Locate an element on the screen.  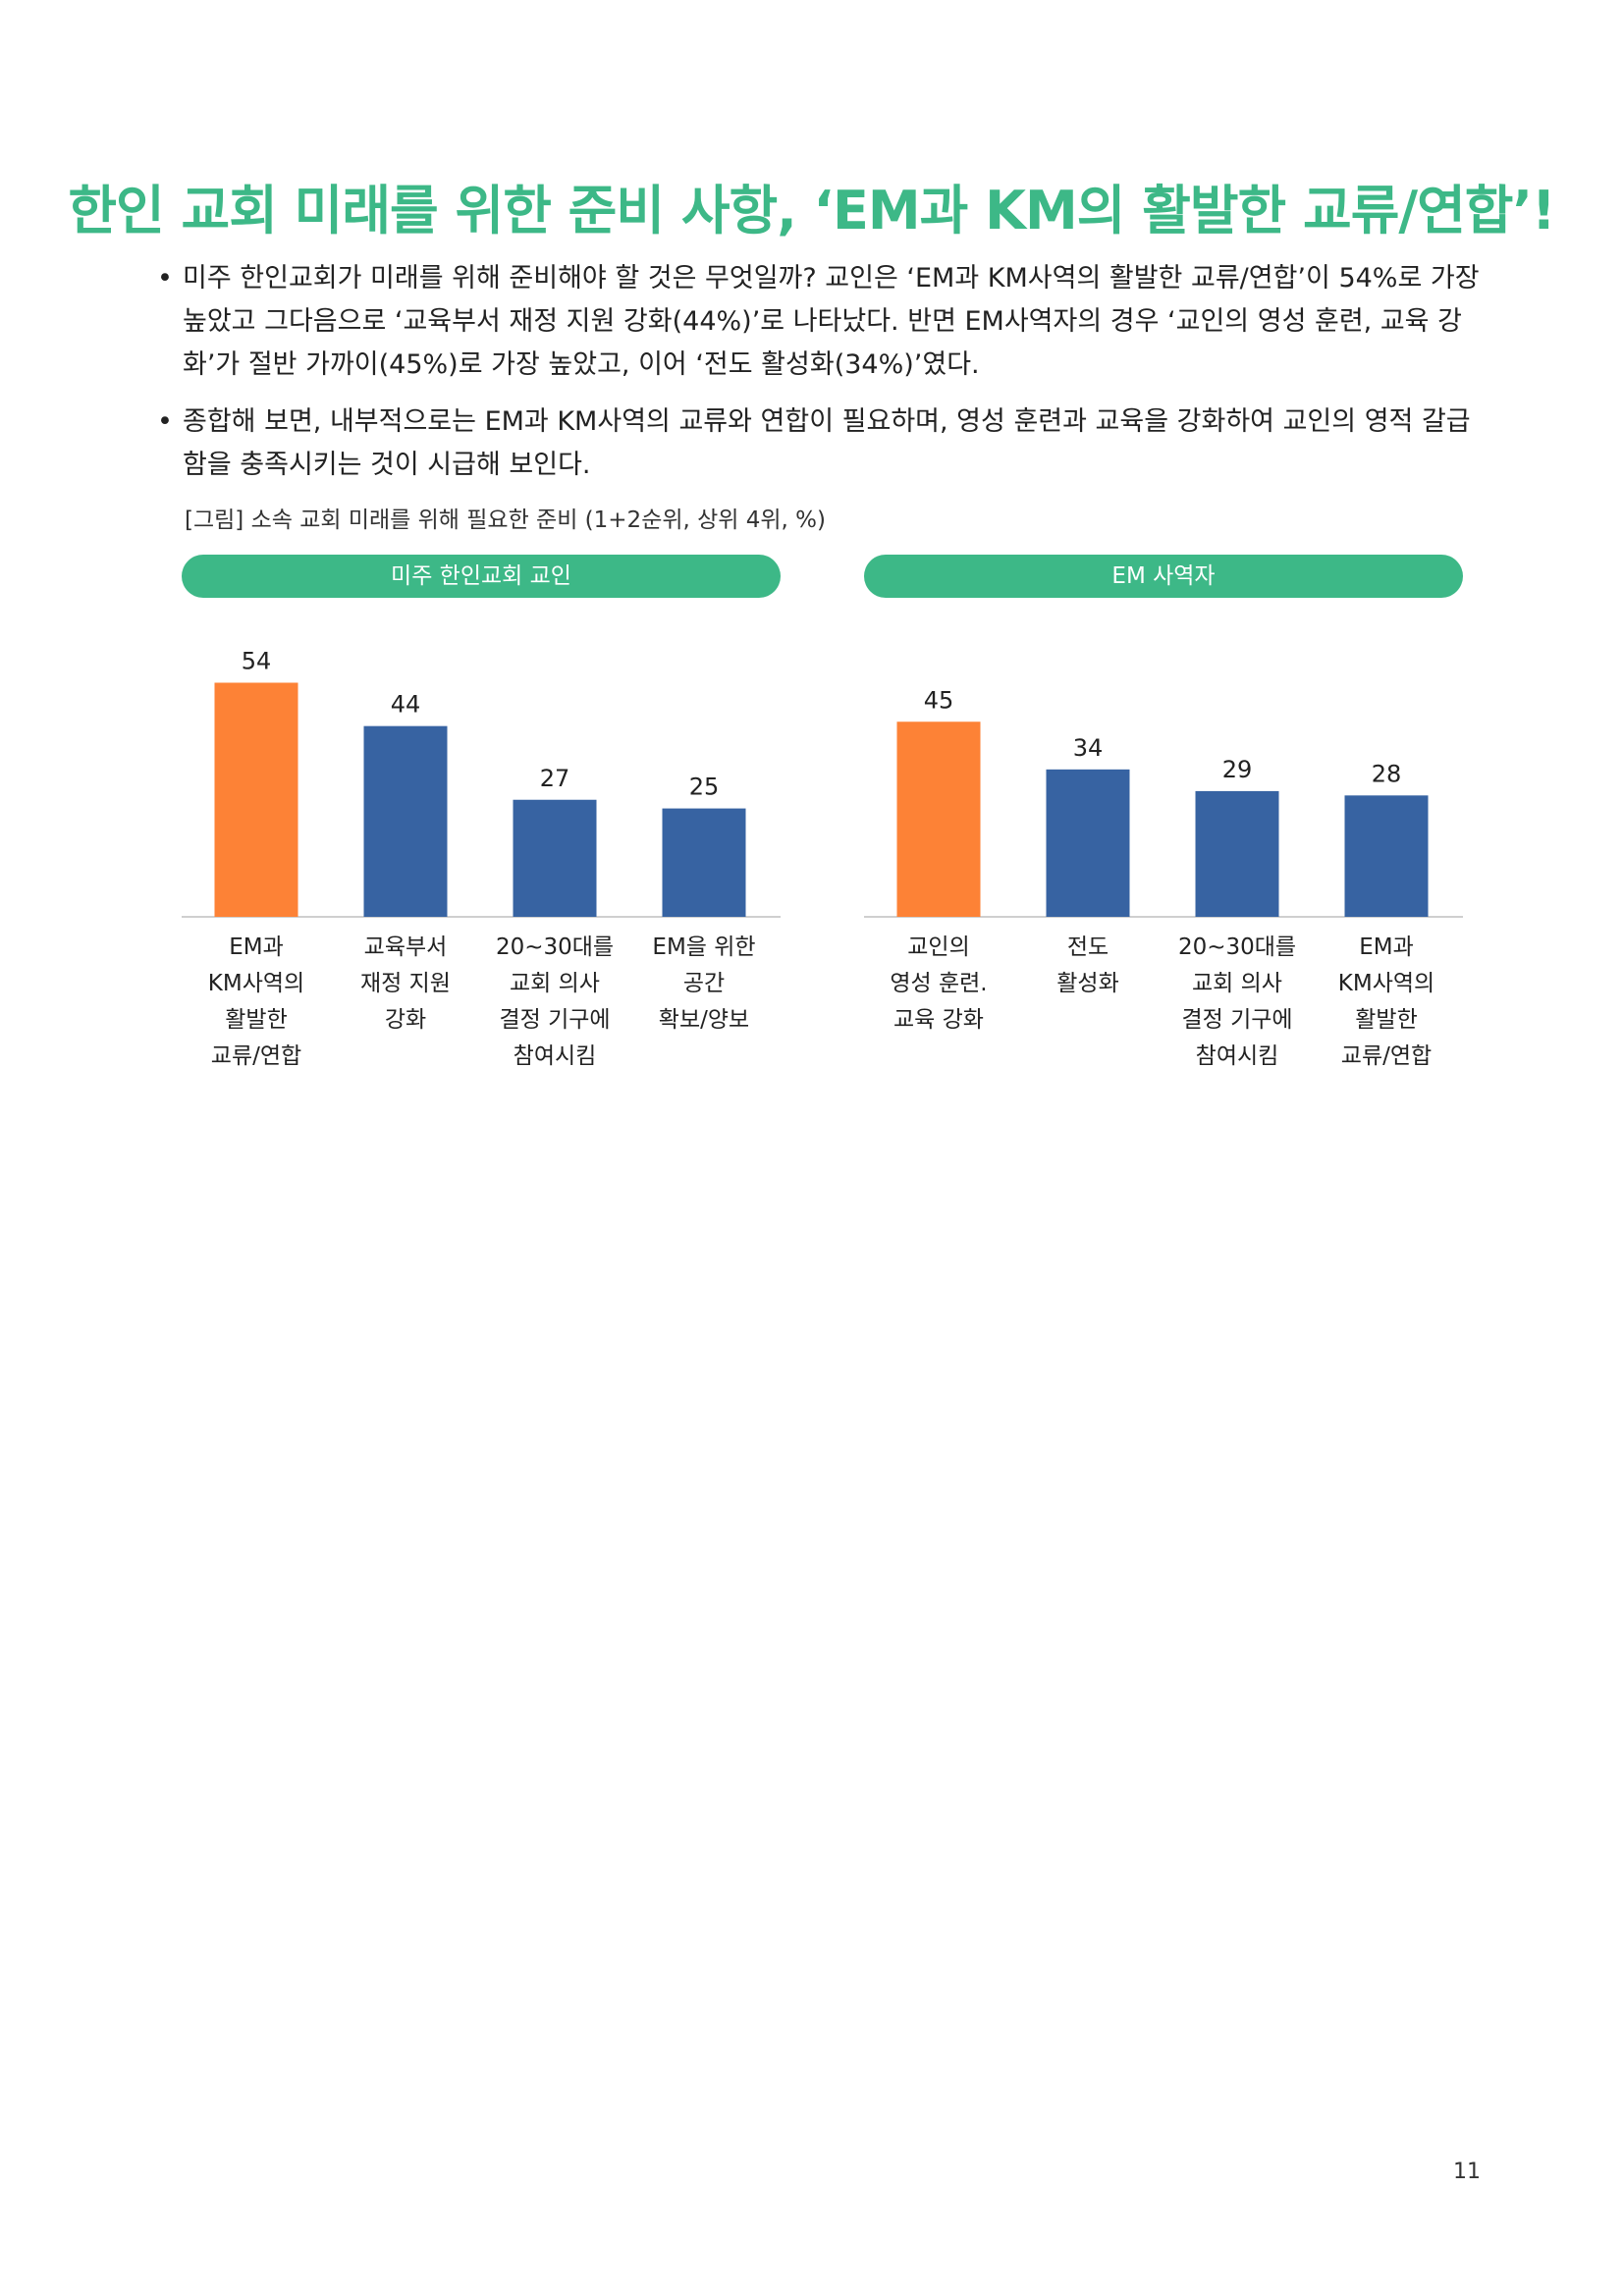
data-label: 54 is located at coordinates (257, 661).